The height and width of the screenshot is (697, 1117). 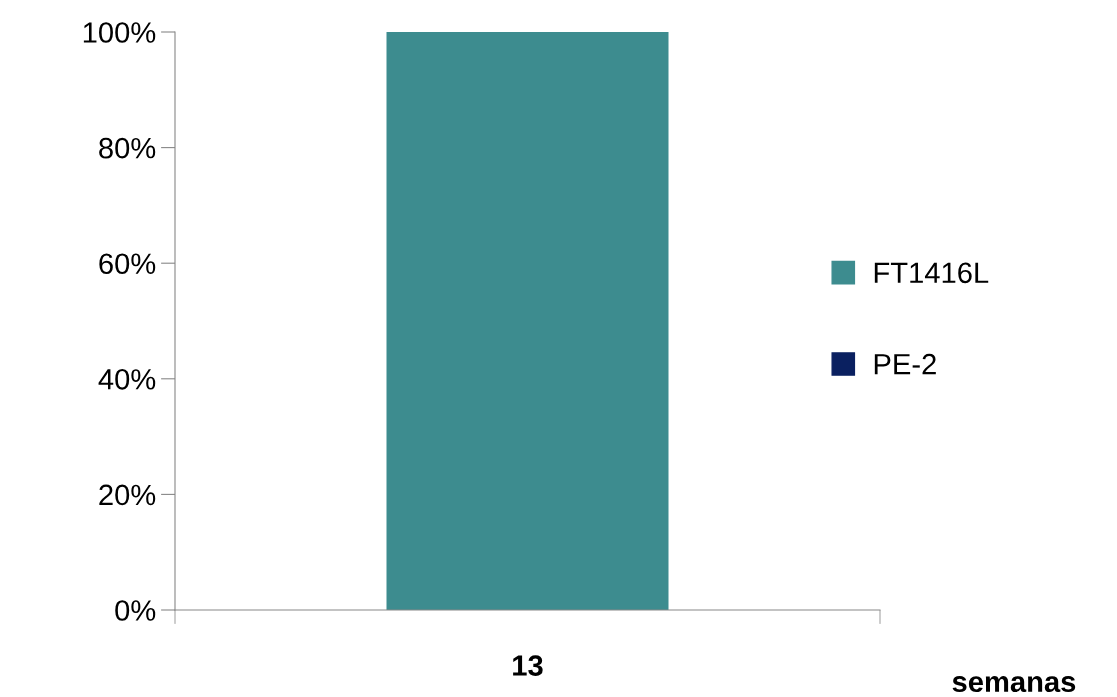 What do you see at coordinates (127, 264) in the screenshot?
I see `y-tick-label: 60%` at bounding box center [127, 264].